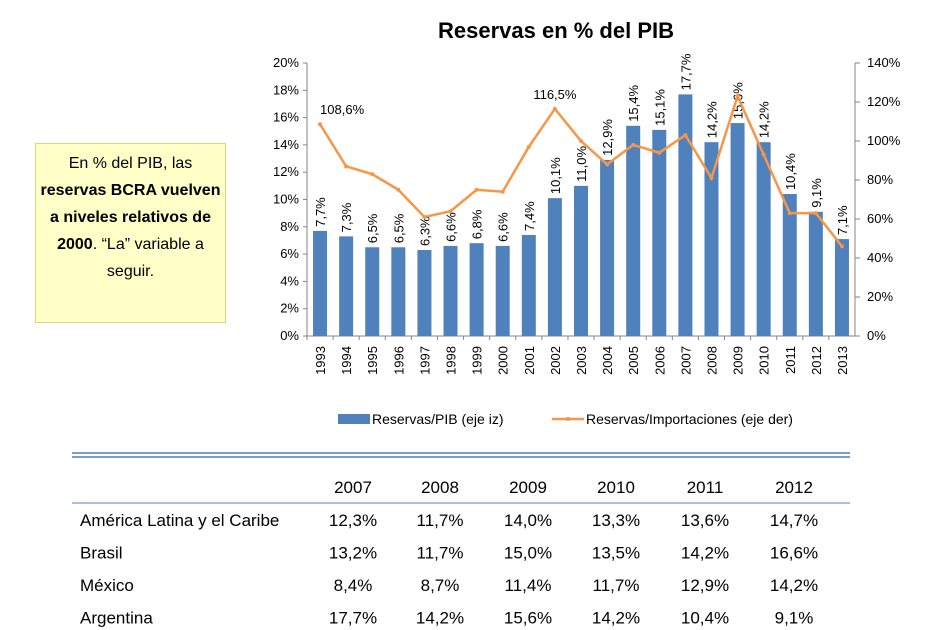 The width and height of the screenshot is (933, 630). I want to click on bar-value-label: 7,3%, so click(346, 217).